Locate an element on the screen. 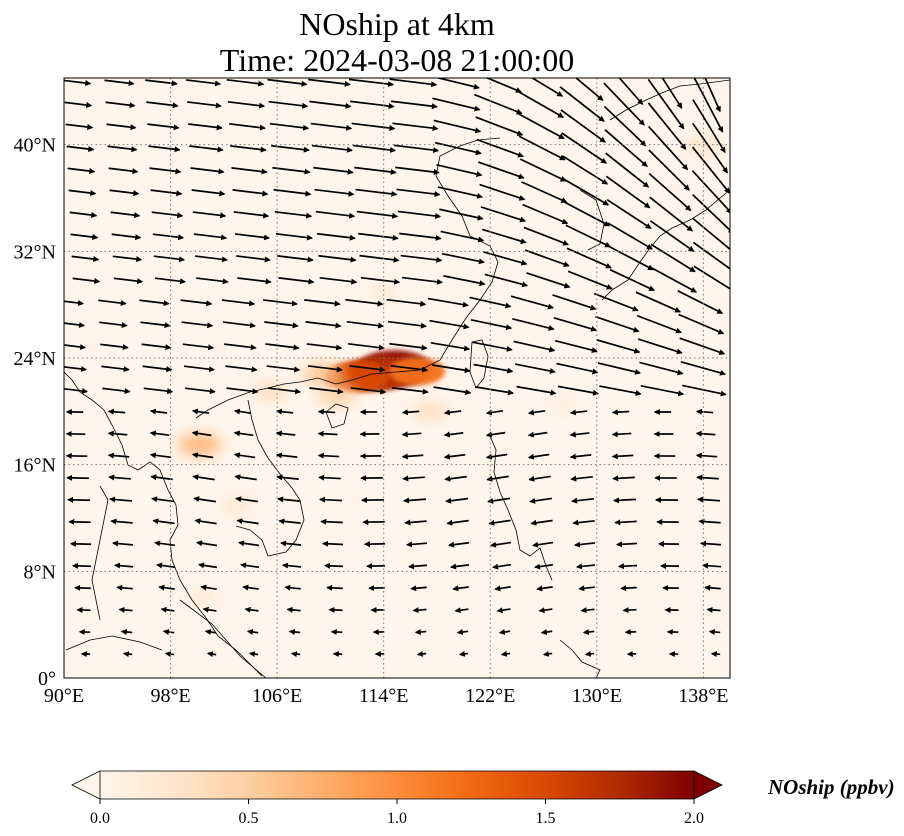 The width and height of the screenshot is (904, 836). longitude-tick-labels: 90°E 98°E 106°E 114°E 122°E 130°E 138°E is located at coordinates (386, 696).